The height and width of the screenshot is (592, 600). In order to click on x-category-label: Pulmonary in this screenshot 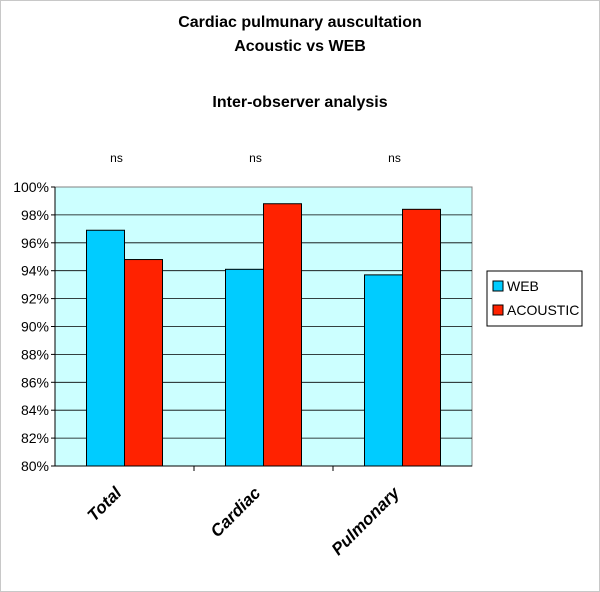, I will do `click(366, 520)`.